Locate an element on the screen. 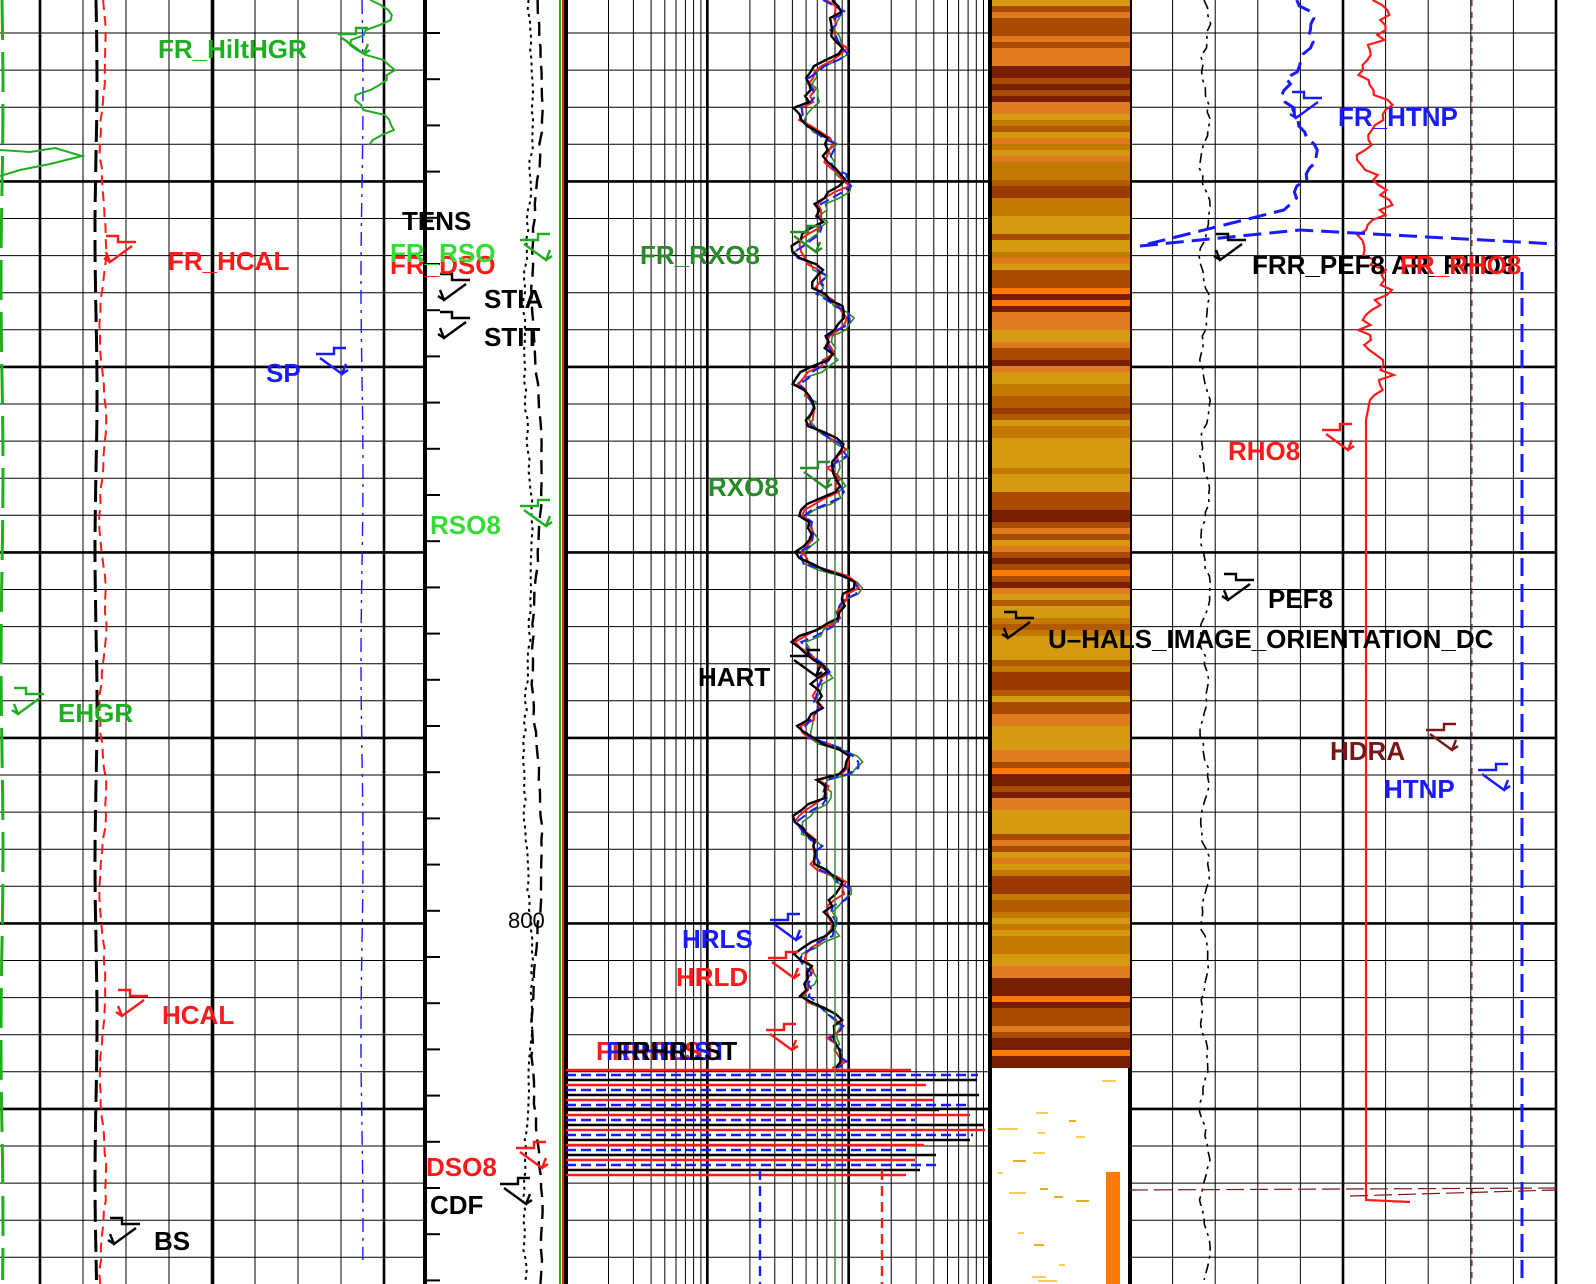  label-FR_HCAL: FR_HCAL is located at coordinates (228, 261).